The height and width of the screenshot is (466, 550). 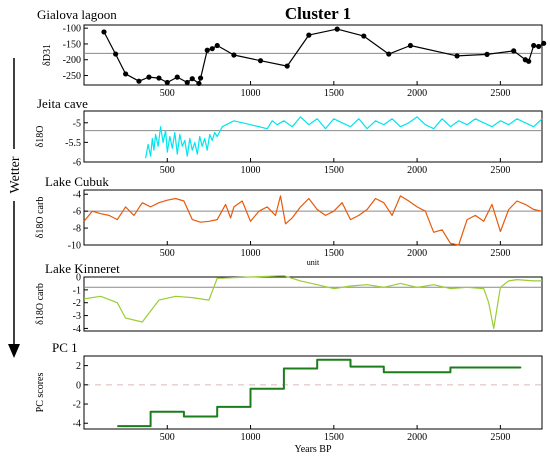 What do you see at coordinates (313, 262) in the screenshot?
I see `axis-note: unit` at bounding box center [313, 262].